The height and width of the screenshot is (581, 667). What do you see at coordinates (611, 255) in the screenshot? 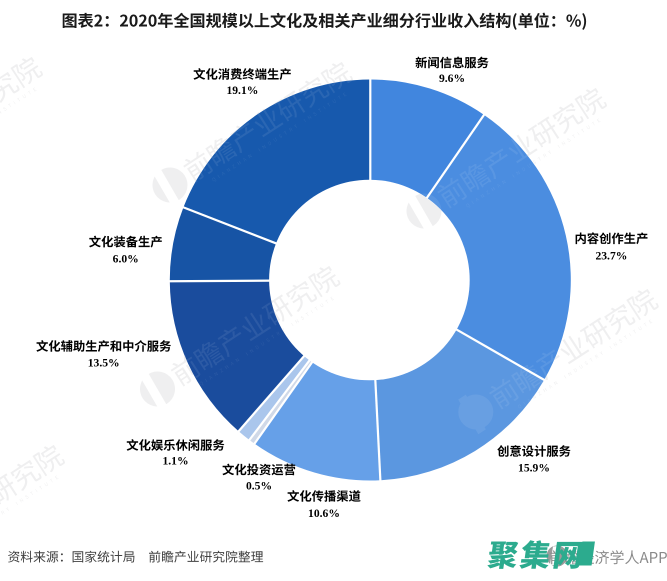
I see `svg-text: 23.7%` at bounding box center [611, 255].